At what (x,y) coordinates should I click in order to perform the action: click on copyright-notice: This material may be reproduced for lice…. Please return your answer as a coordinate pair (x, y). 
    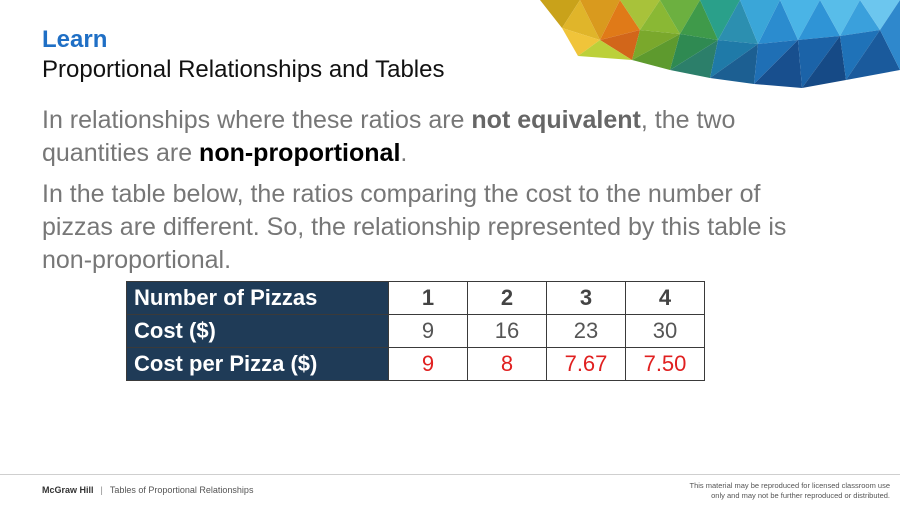
    Looking at the image, I should click on (760, 491).